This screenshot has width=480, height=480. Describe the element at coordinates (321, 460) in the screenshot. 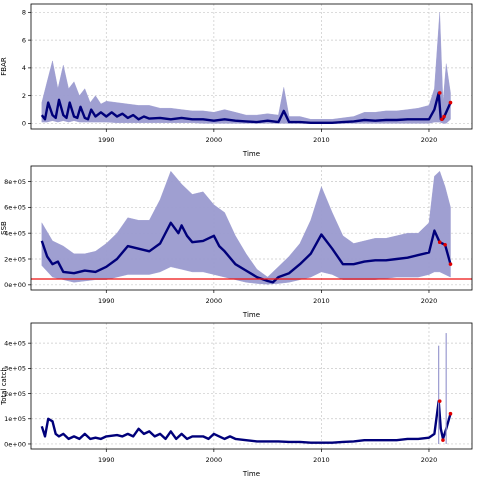

I see `catch-x-tick-label: 2010` at that location.